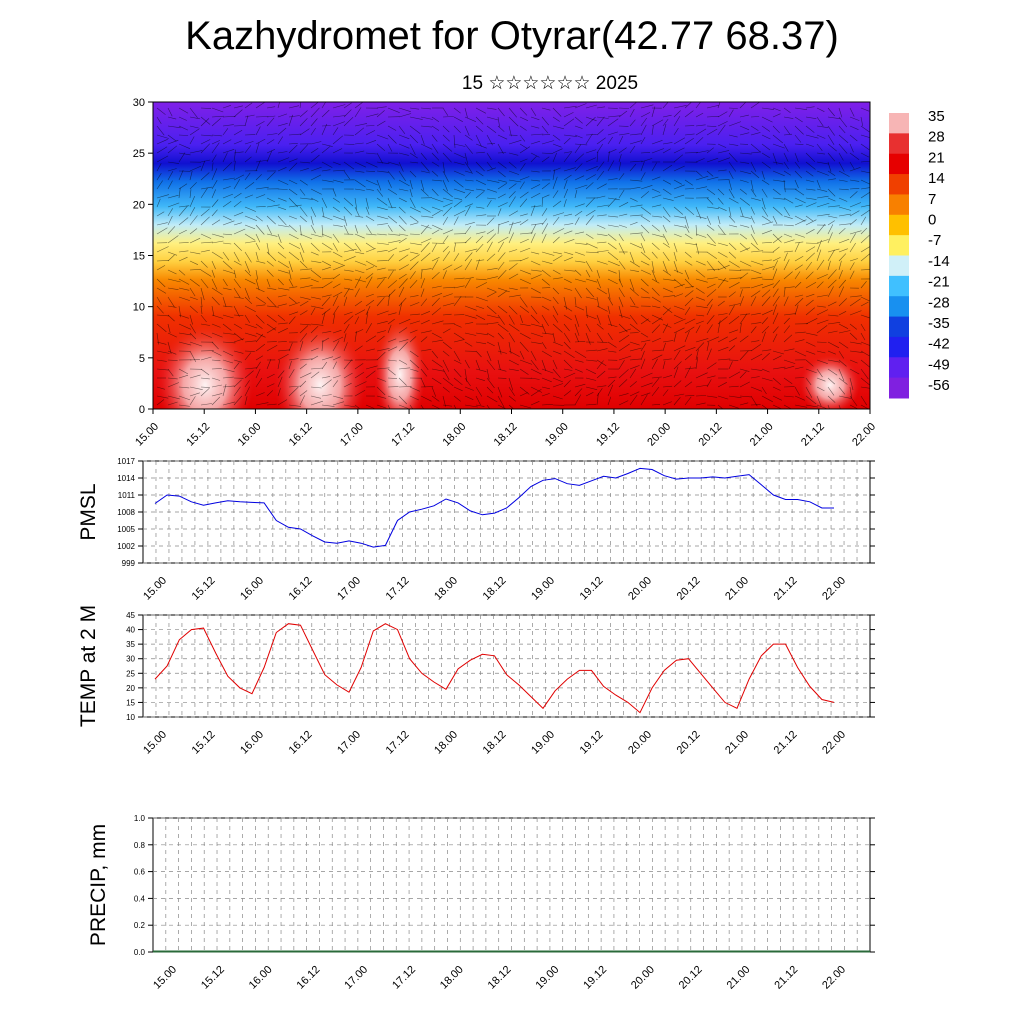  What do you see at coordinates (899, 368) in the screenshot?
I see `colorbar-swatch` at bounding box center [899, 368].